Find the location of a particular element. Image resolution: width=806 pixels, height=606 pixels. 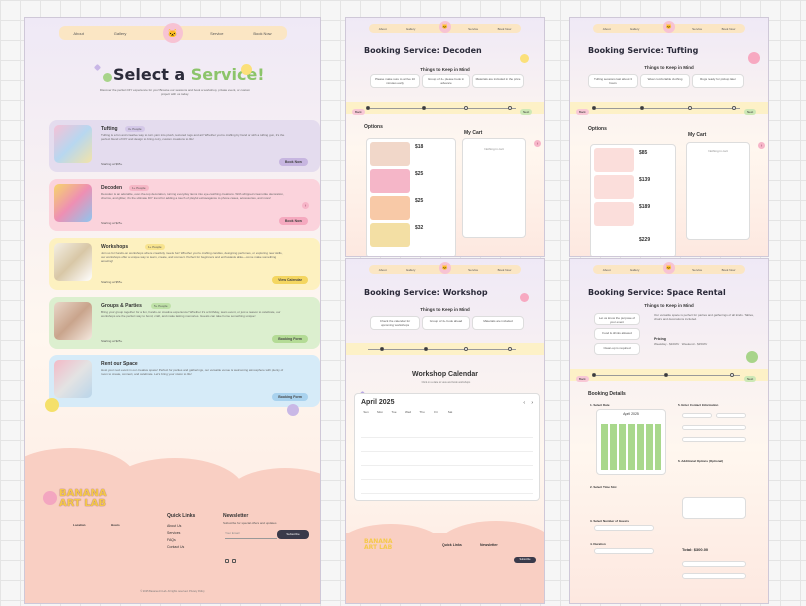

footer-link-about: About Us is located at coordinates (174, 526).